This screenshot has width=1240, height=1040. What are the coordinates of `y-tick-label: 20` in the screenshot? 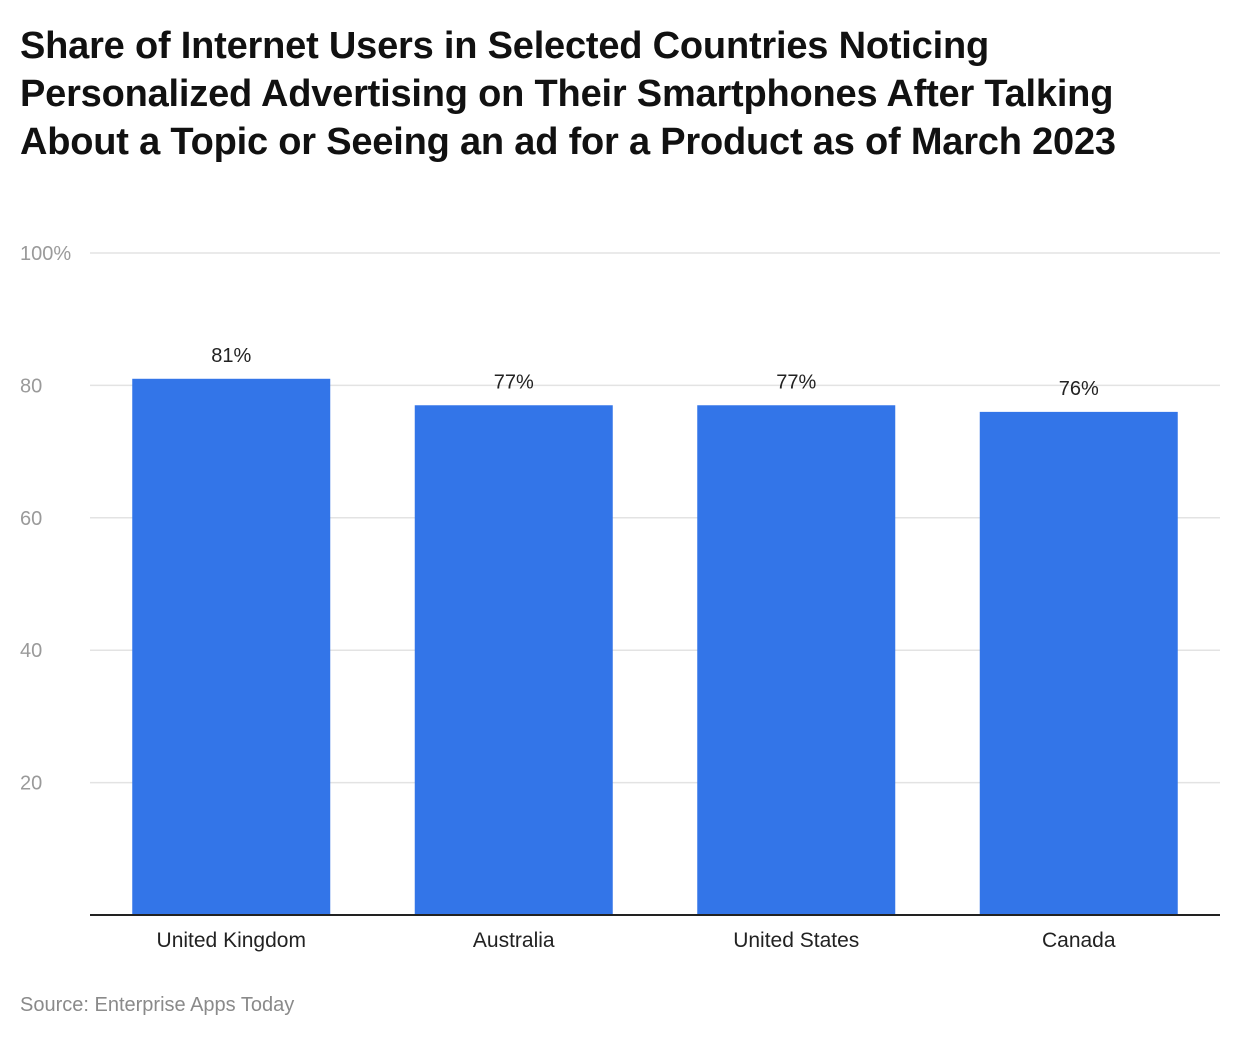 It's located at (31, 784).